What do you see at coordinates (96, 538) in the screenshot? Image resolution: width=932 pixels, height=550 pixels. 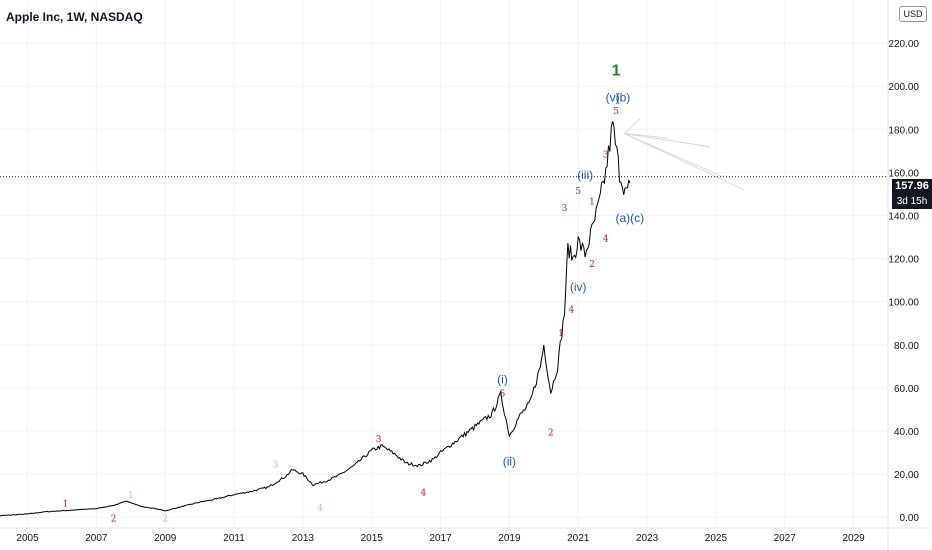 I see `x-tick-label: 2007` at bounding box center [96, 538].